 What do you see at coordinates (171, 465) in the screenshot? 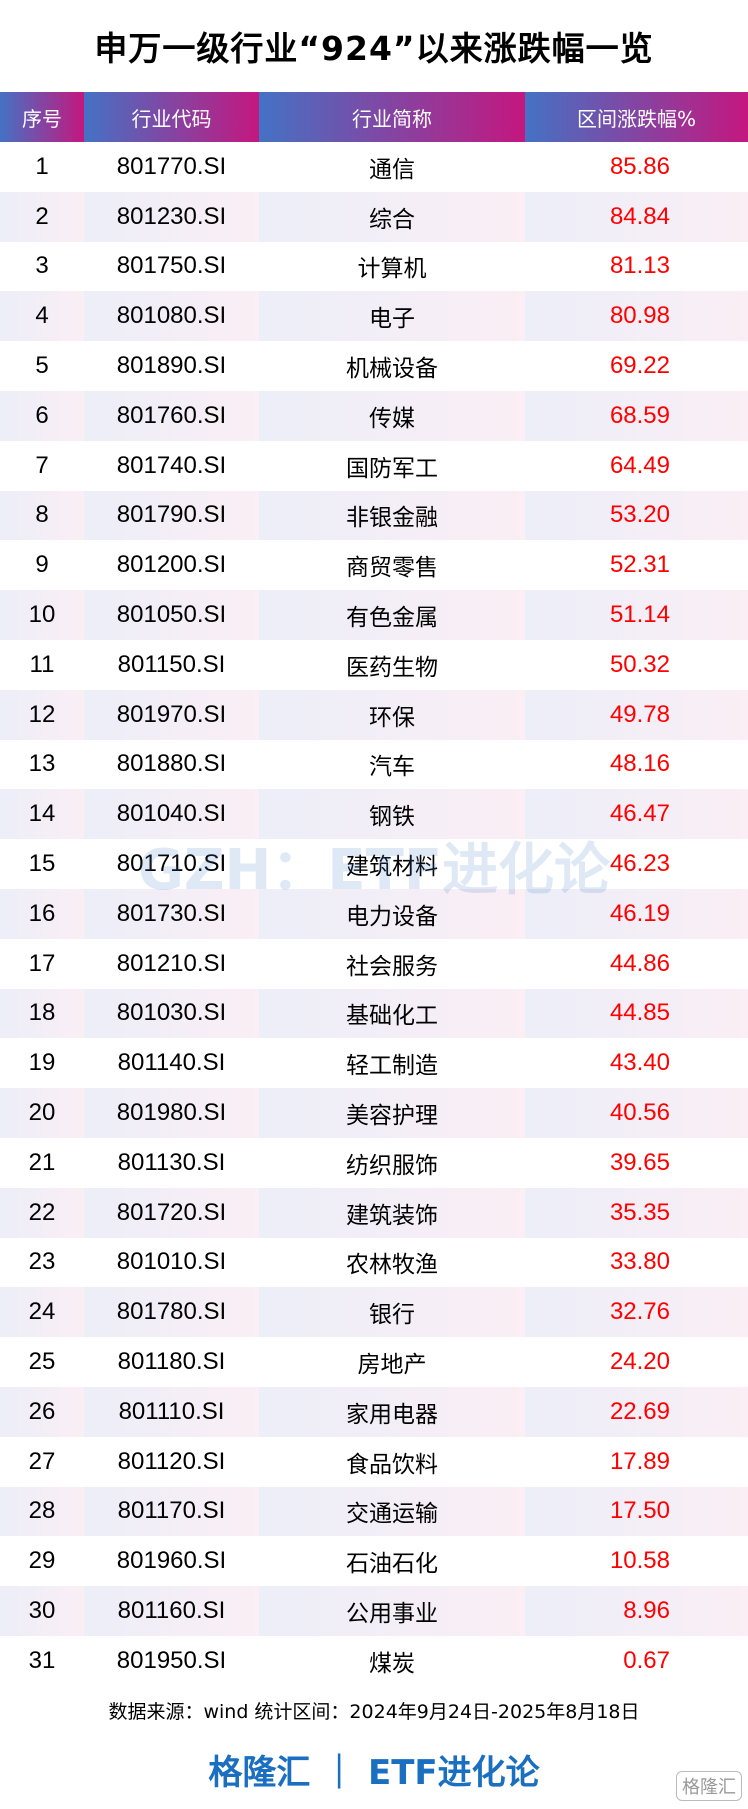
I see `cell-code: 801740.SI` at bounding box center [171, 465].